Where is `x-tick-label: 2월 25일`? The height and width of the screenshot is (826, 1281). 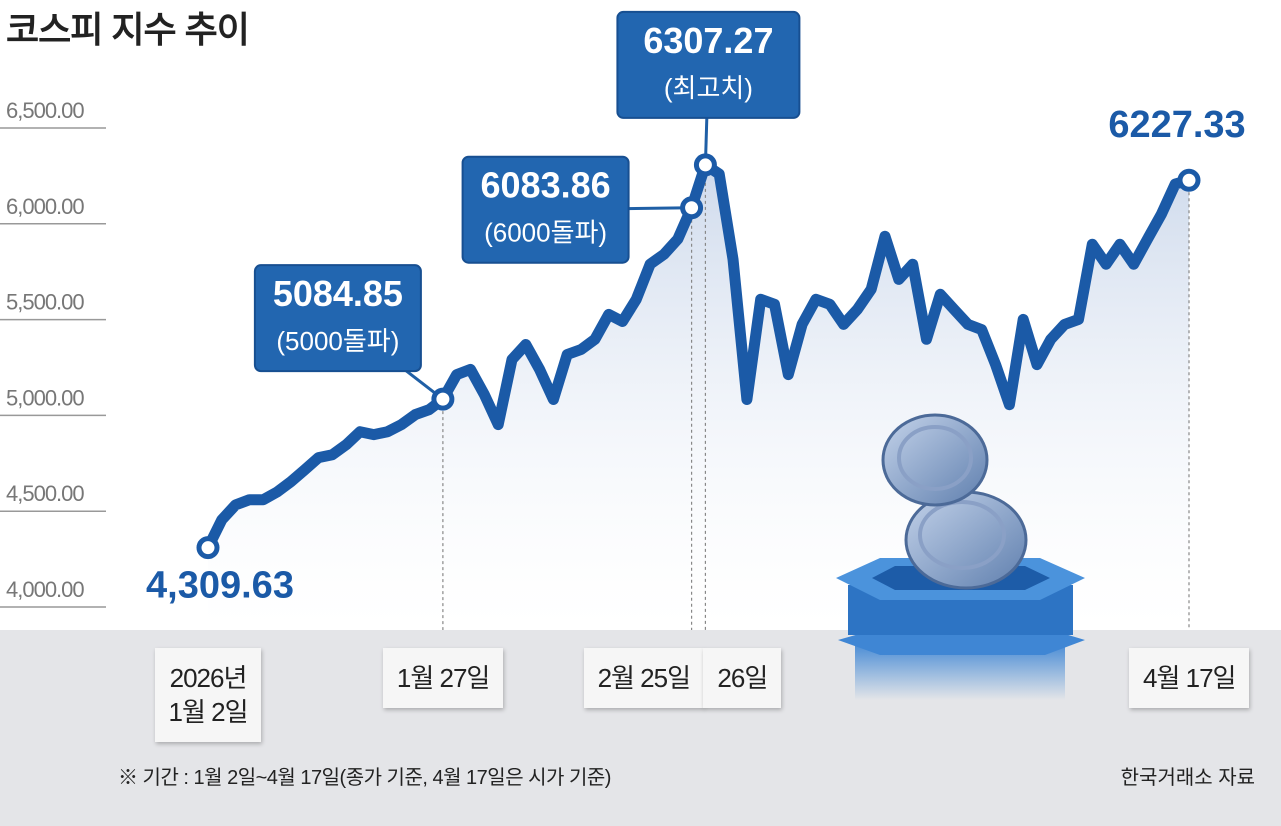
x-tick-label: 2월 25일 is located at coordinates (644, 678).